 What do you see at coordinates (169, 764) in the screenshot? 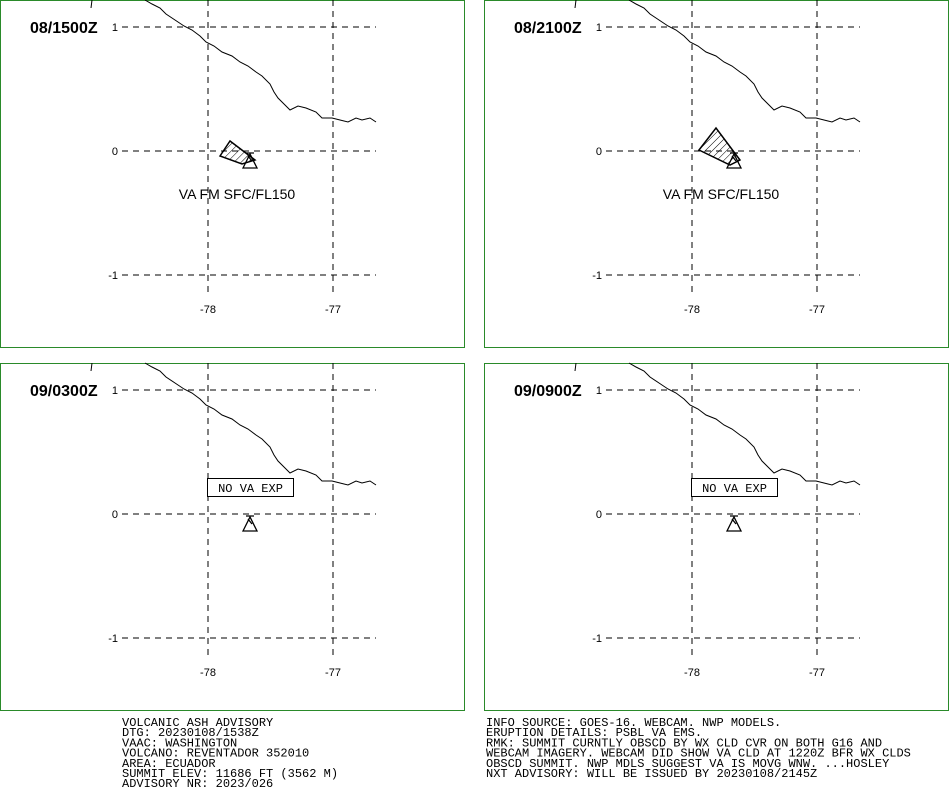
I see `advisory-line: AREA: ECUADOR` at bounding box center [169, 764].